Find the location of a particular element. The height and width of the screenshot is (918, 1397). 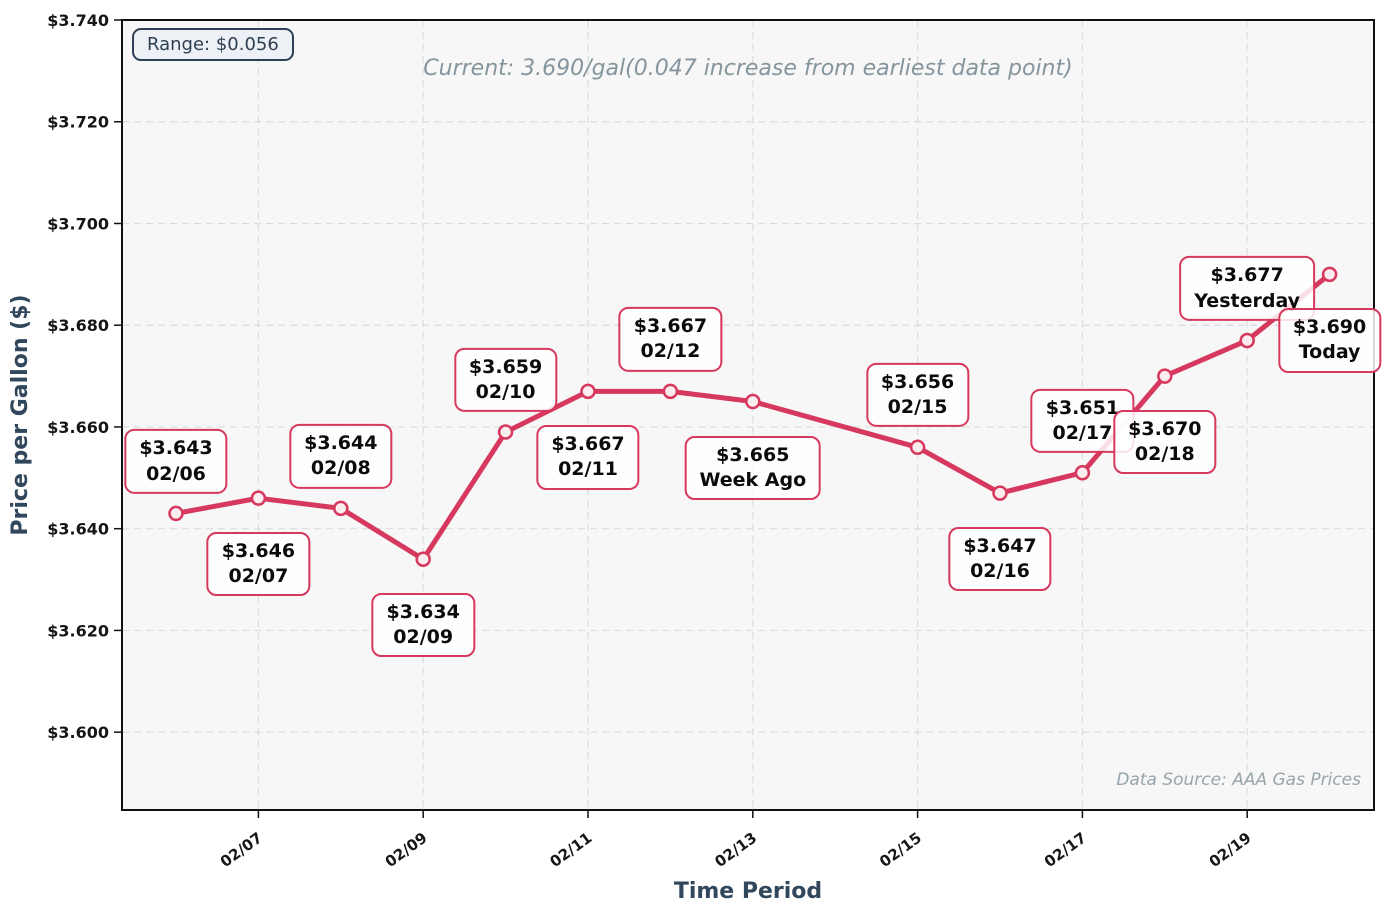

x-axis-title: Time Period is located at coordinates (748, 891).